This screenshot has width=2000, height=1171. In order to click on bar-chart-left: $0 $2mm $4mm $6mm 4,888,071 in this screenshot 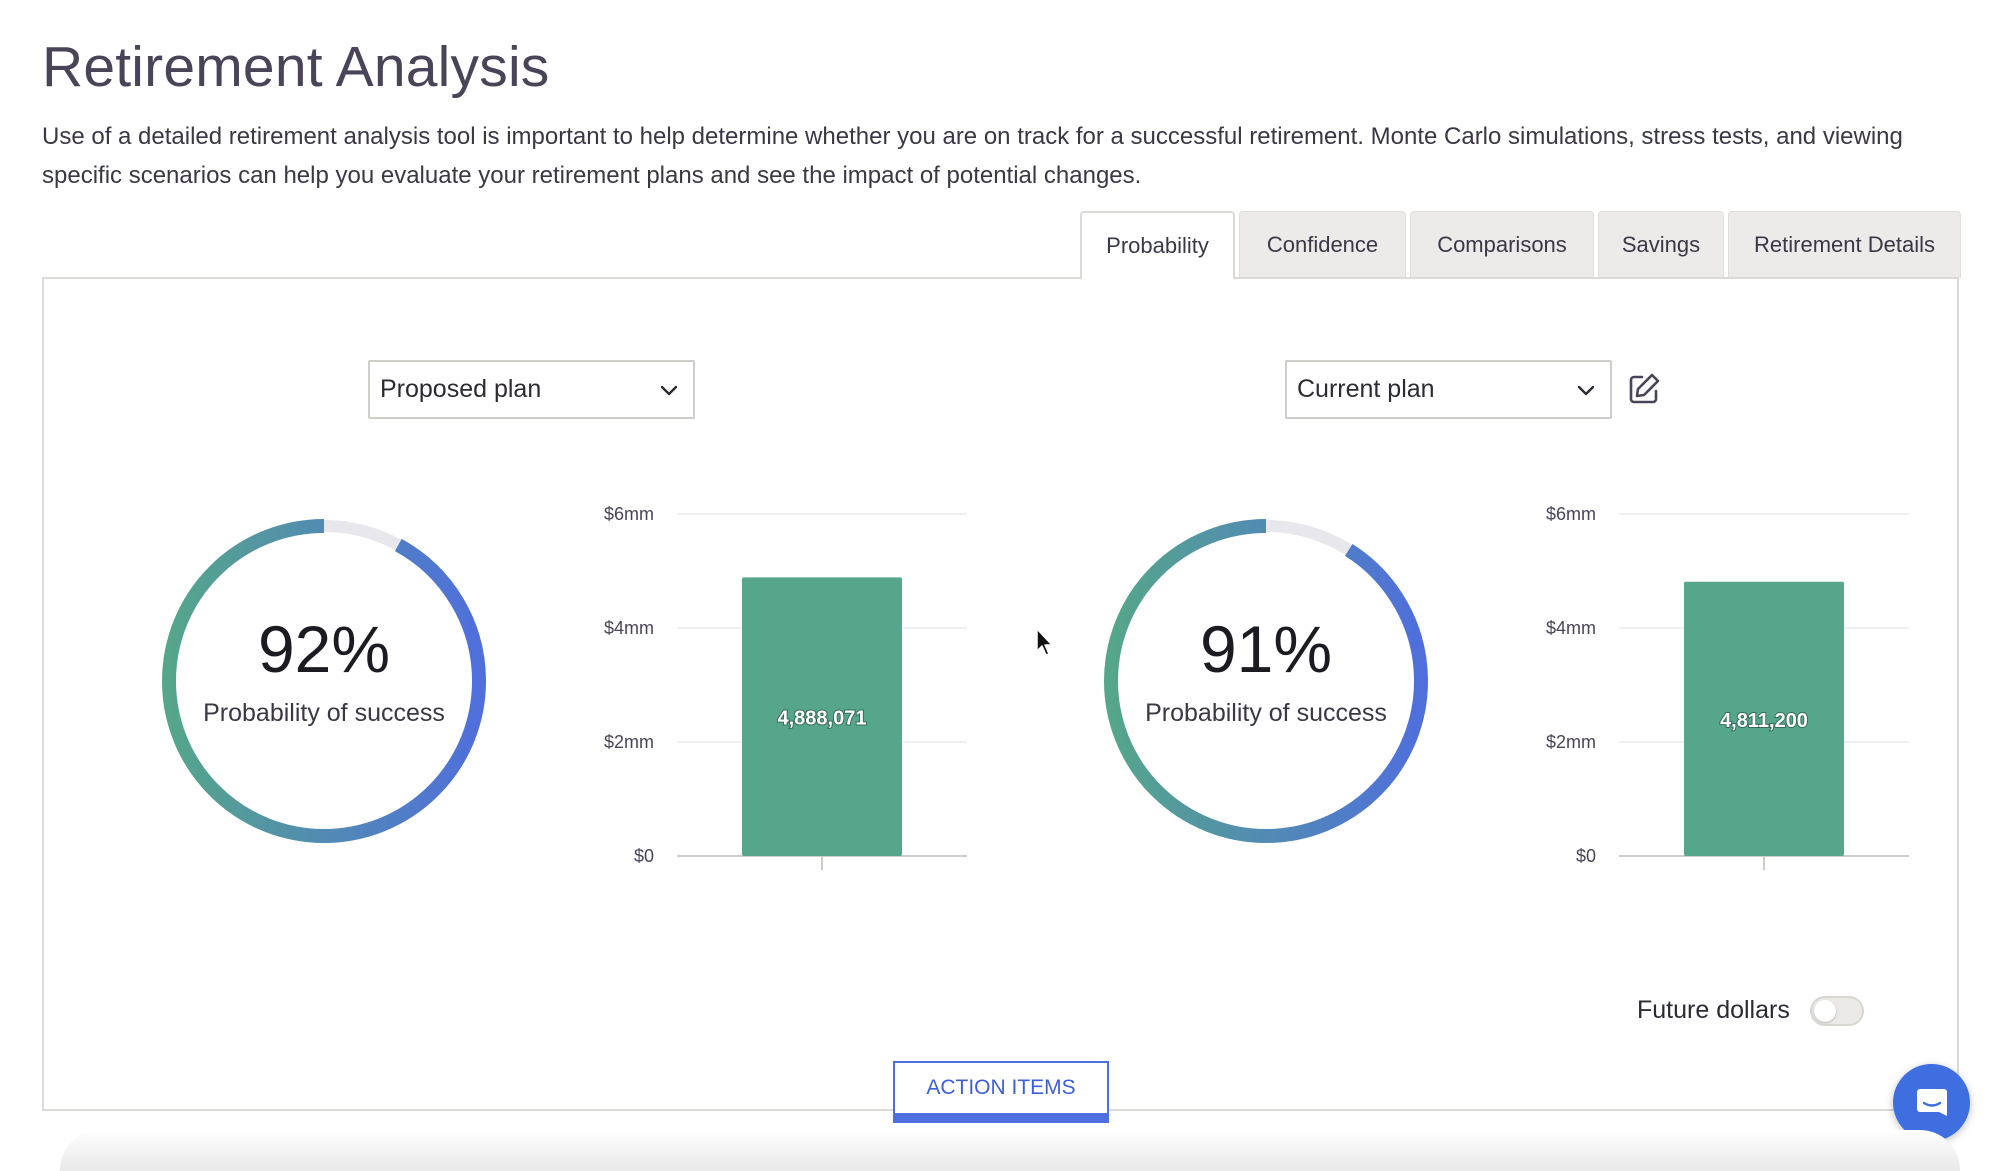, I will do `click(760, 684)`.